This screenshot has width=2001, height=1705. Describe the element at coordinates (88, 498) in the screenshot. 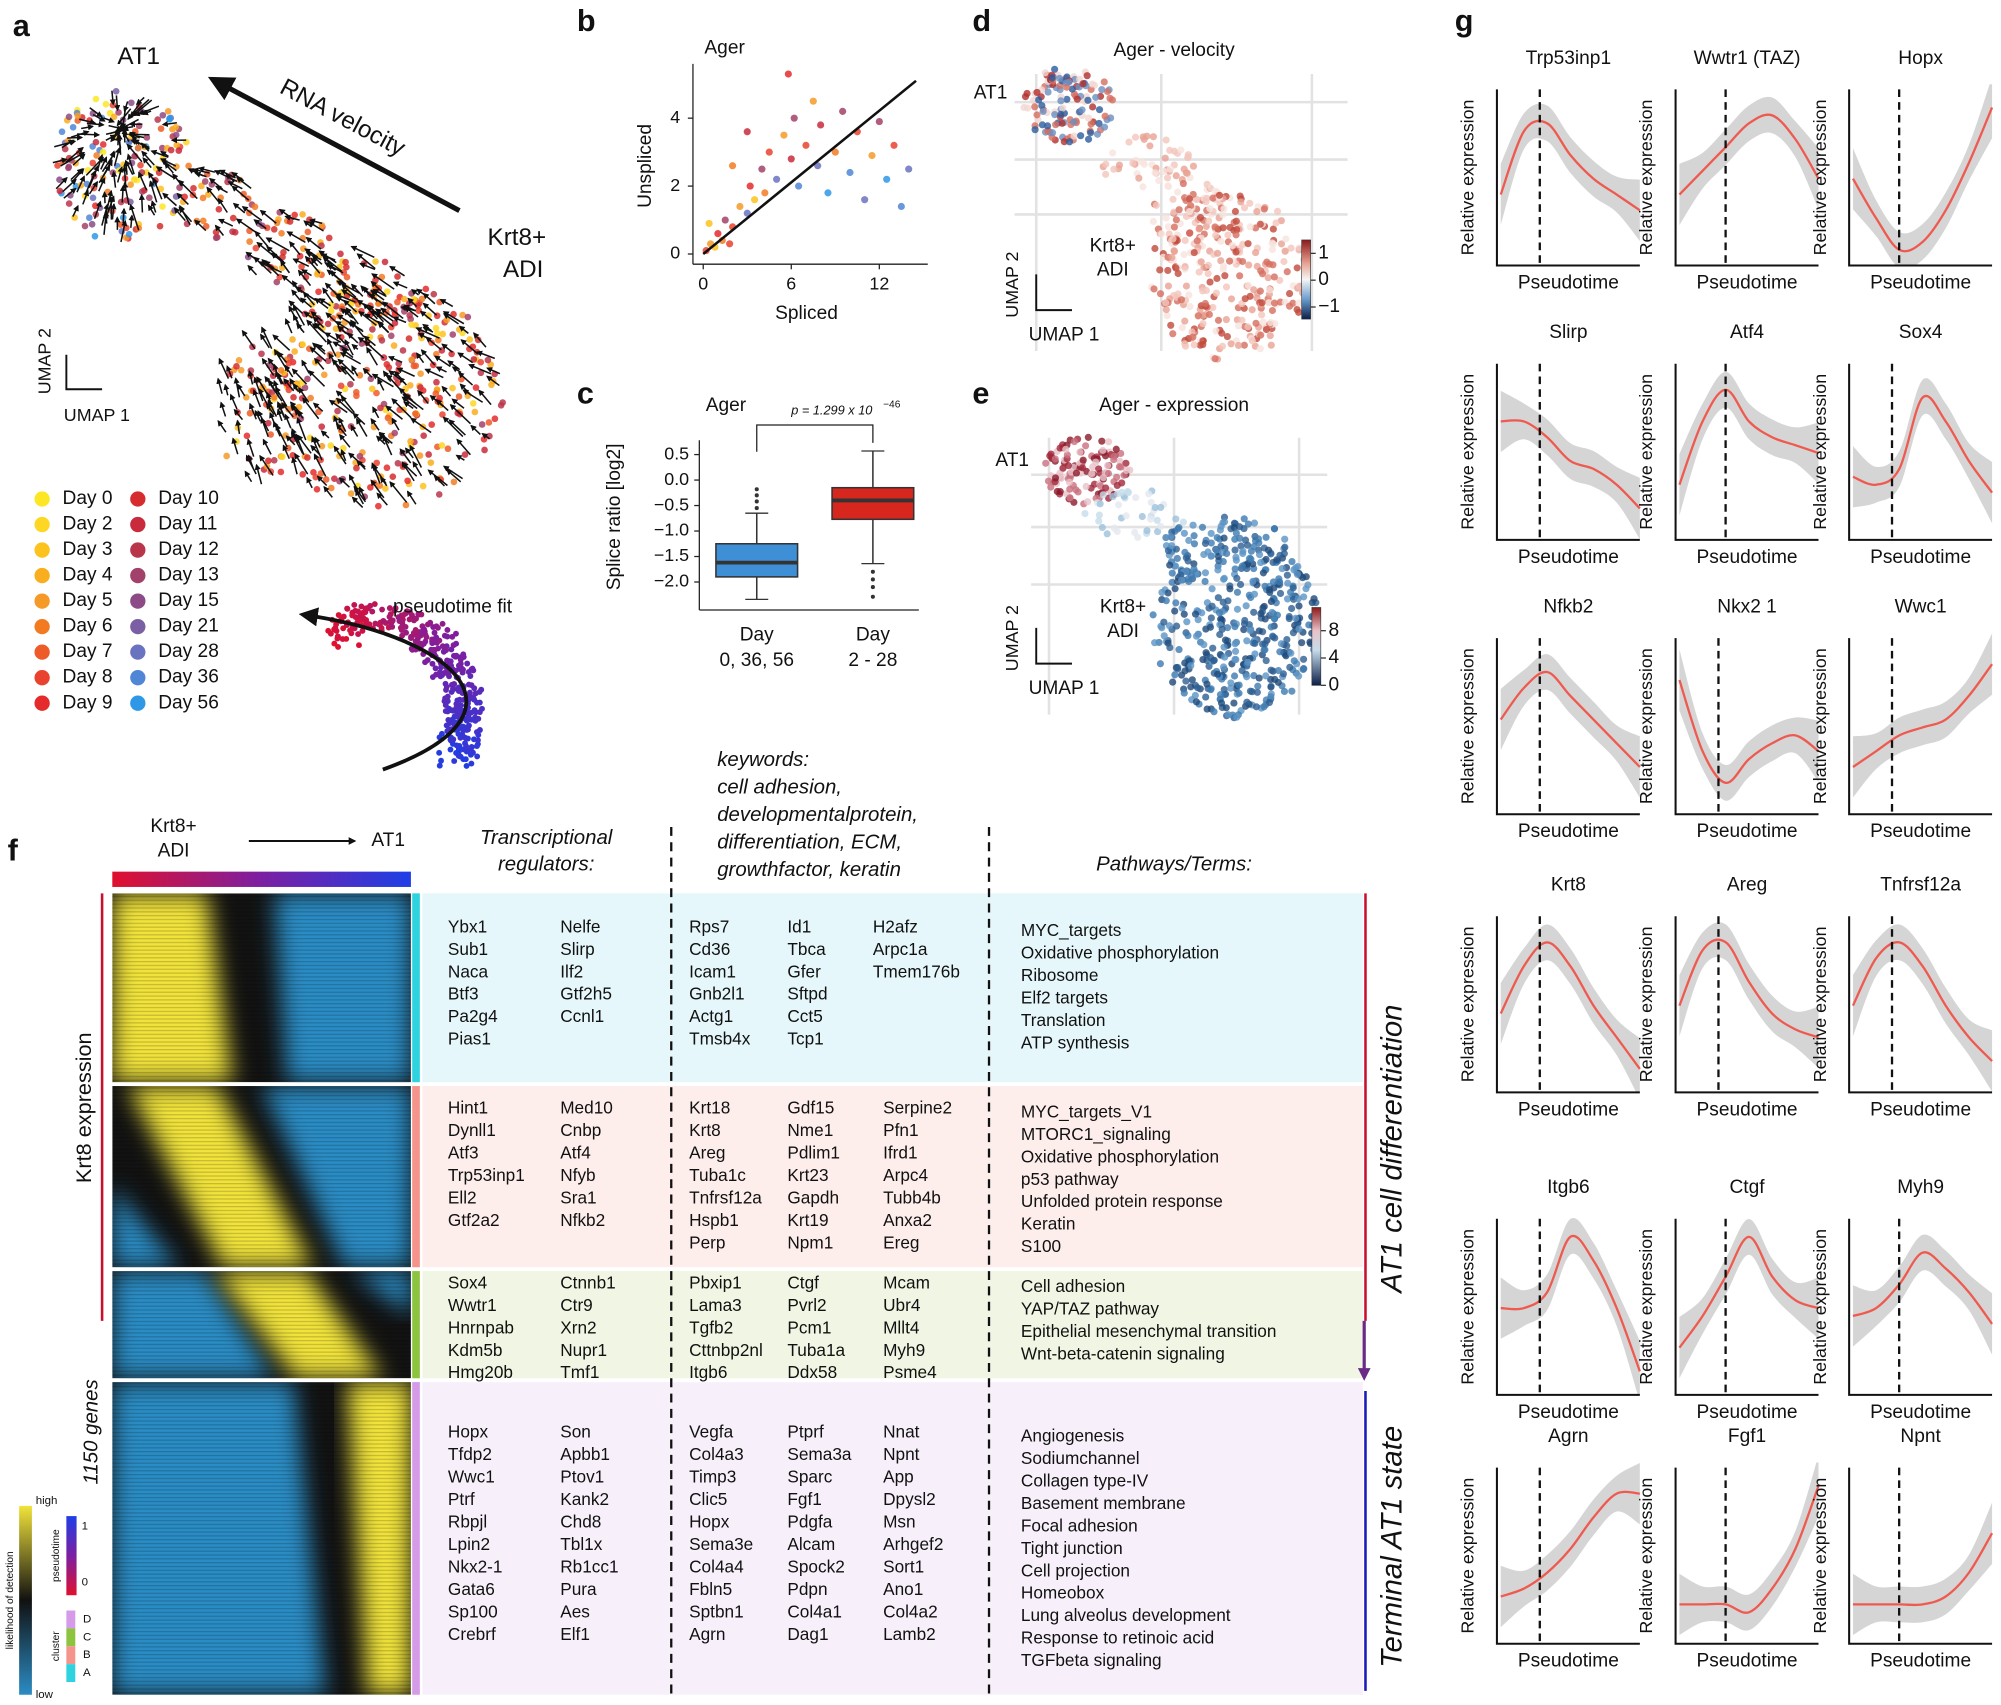

I see `legend-label: Day 0` at that location.